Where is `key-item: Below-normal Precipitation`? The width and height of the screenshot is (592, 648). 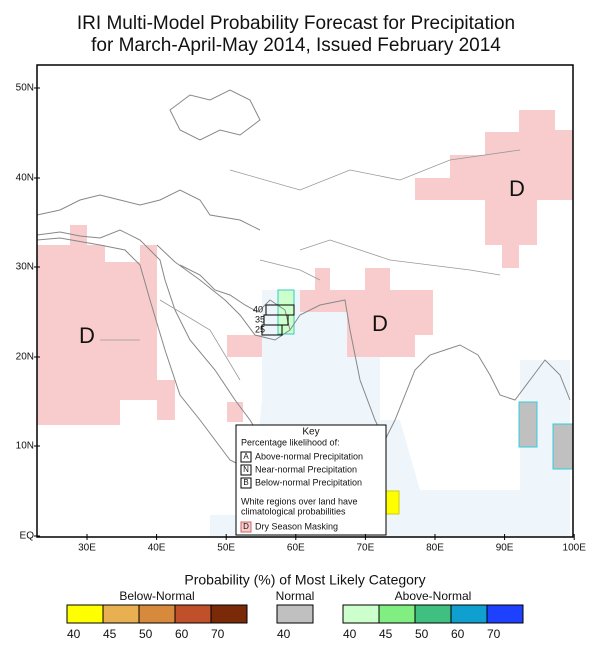 key-item: Below-normal Precipitation is located at coordinates (308, 482).